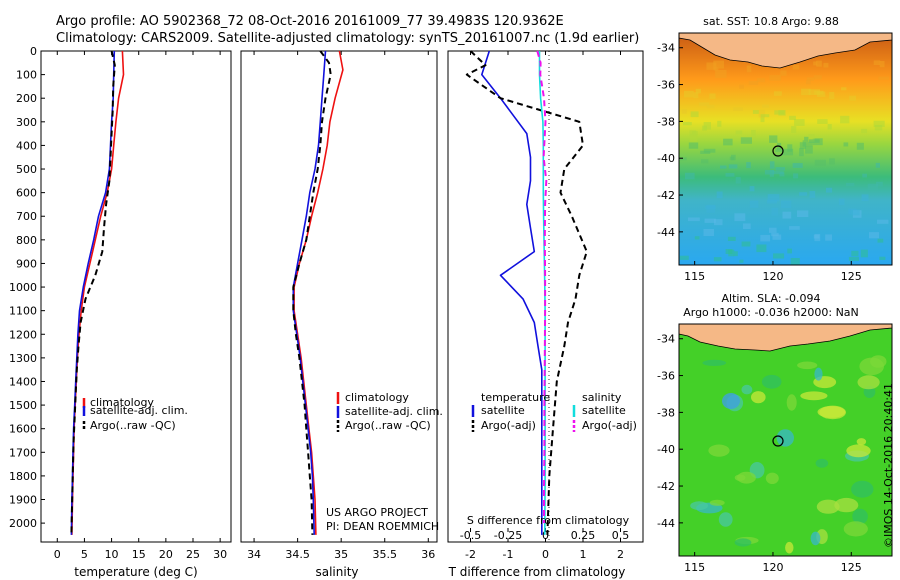 This screenshot has width=900, height=580. I want to click on y-tick-label: 1900, so click(23, 500).